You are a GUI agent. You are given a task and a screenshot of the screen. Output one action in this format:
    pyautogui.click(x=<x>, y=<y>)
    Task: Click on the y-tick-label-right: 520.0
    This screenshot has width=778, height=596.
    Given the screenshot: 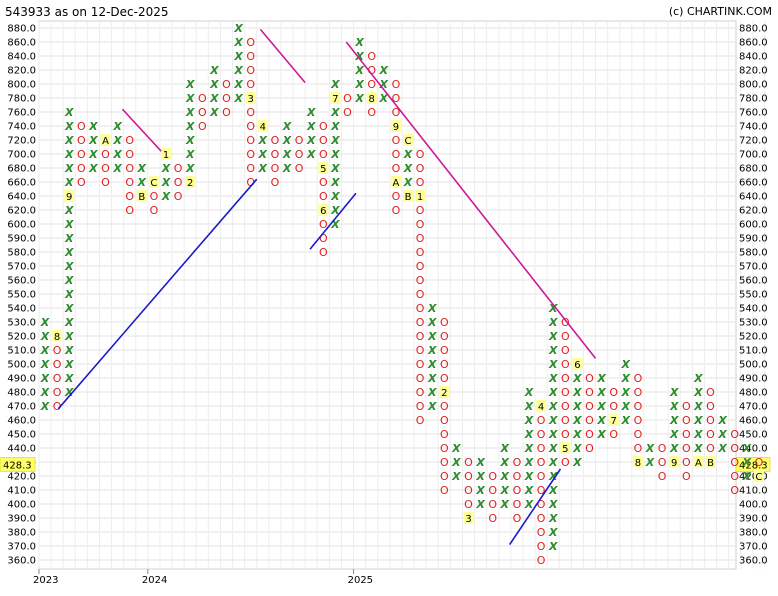 What is the action you would take?
    pyautogui.click(x=753, y=337)
    